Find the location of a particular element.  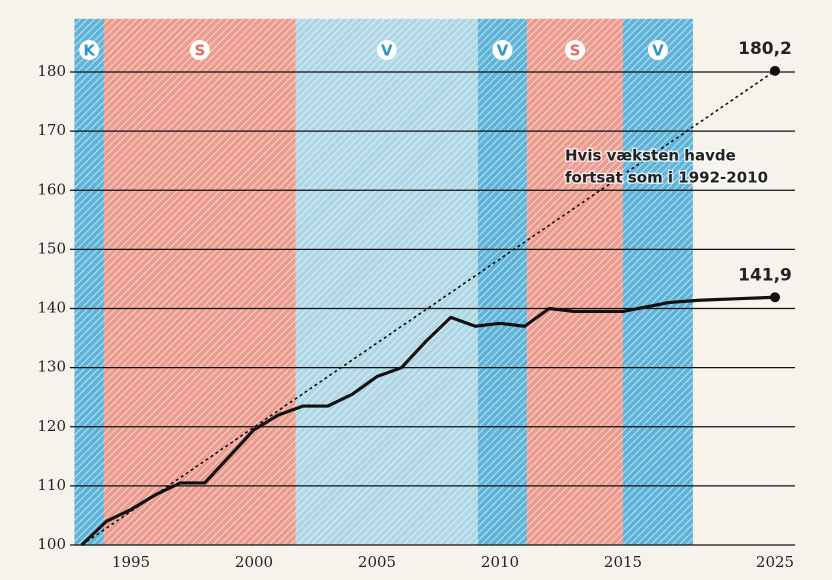

value-label: 180,2 is located at coordinates (765, 49).